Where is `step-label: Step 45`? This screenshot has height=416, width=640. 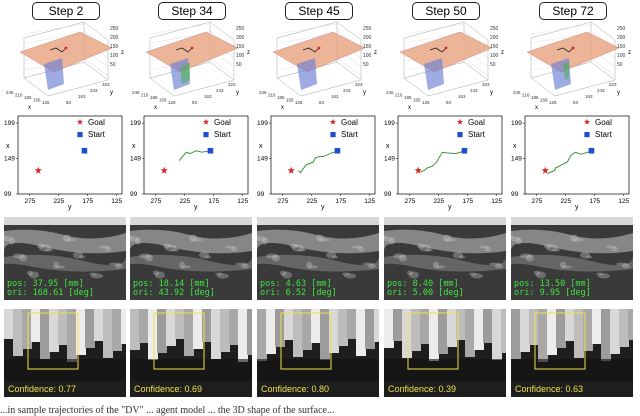 step-label: Step 45 is located at coordinates (319, 11).